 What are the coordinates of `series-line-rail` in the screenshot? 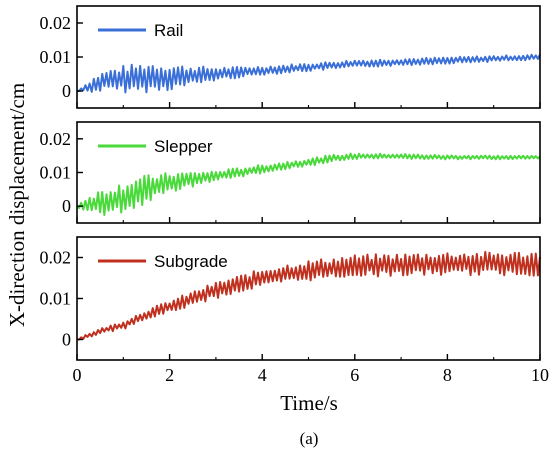 It's located at (308, 73).